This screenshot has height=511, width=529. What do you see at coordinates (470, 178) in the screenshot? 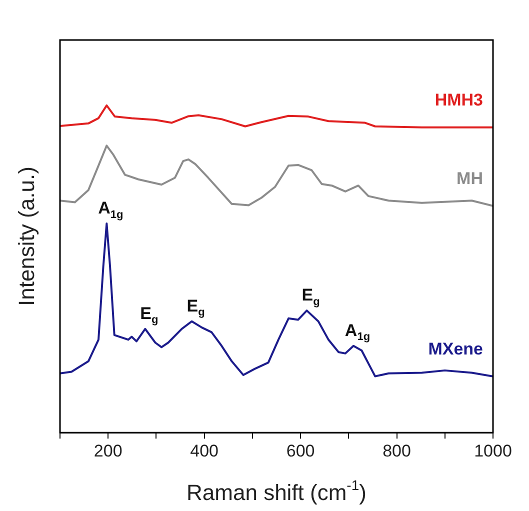
I see `series-label: MH` at bounding box center [470, 178].